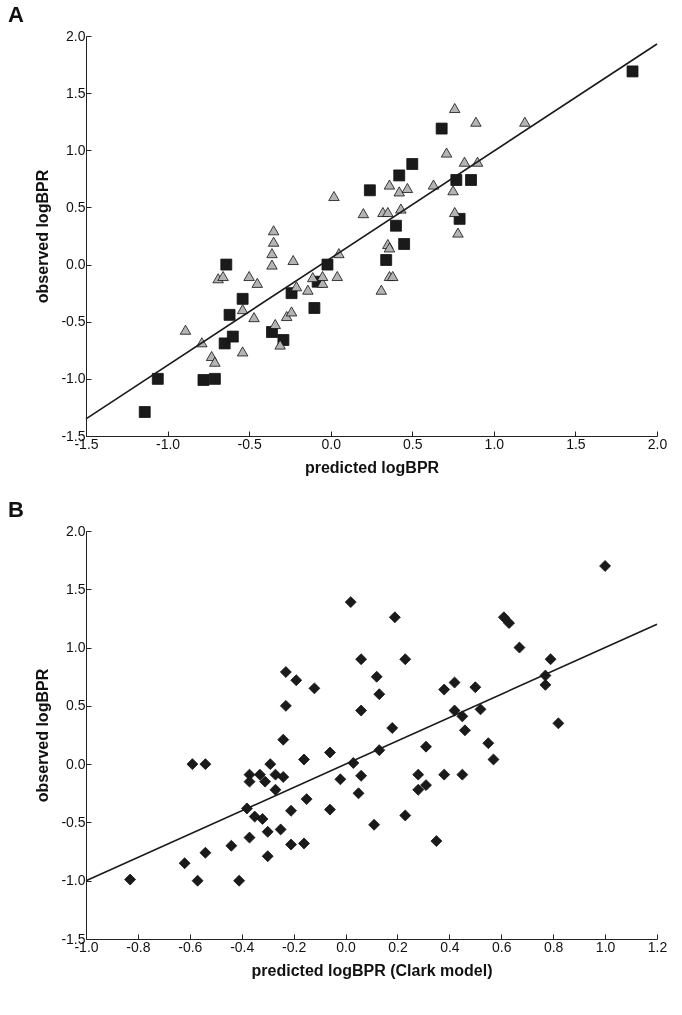 Image resolution: width=682 pixels, height=1015 pixels. What do you see at coordinates (502, 946) in the screenshot?
I see `x-tick-label: 0.6` at bounding box center [502, 946].